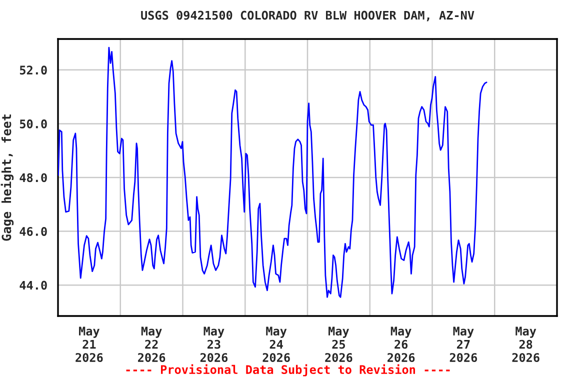 This screenshot has width=576, height=384. What do you see at coordinates (464, 344) in the screenshot?
I see `x-tick-label: May 27 2026` at bounding box center [464, 344].